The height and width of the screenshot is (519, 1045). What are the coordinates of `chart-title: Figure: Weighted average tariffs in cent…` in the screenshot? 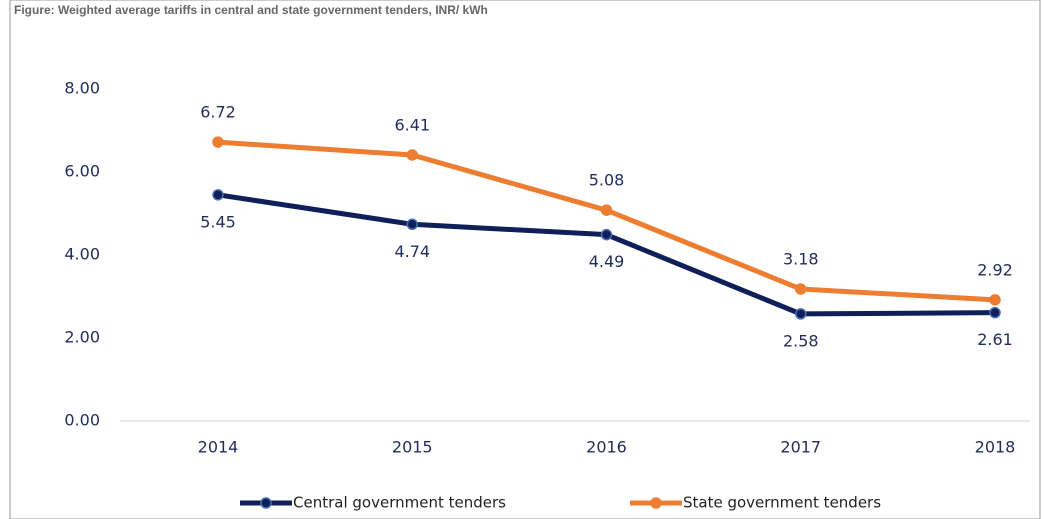 It's located at (251, 10).